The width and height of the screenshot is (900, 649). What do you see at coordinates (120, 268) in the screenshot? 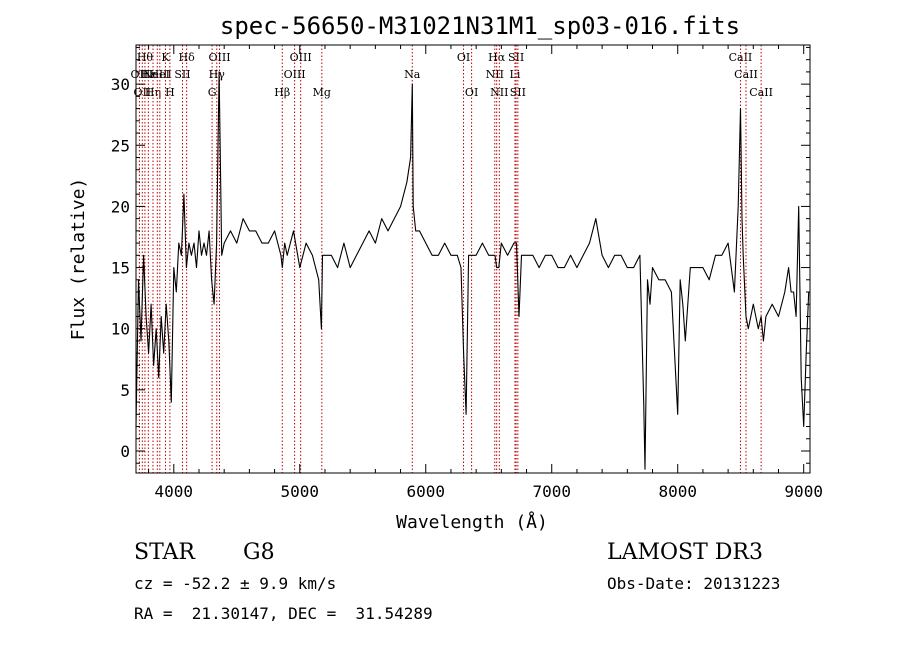
I see `y-tick-label: 15` at bounding box center [120, 268].